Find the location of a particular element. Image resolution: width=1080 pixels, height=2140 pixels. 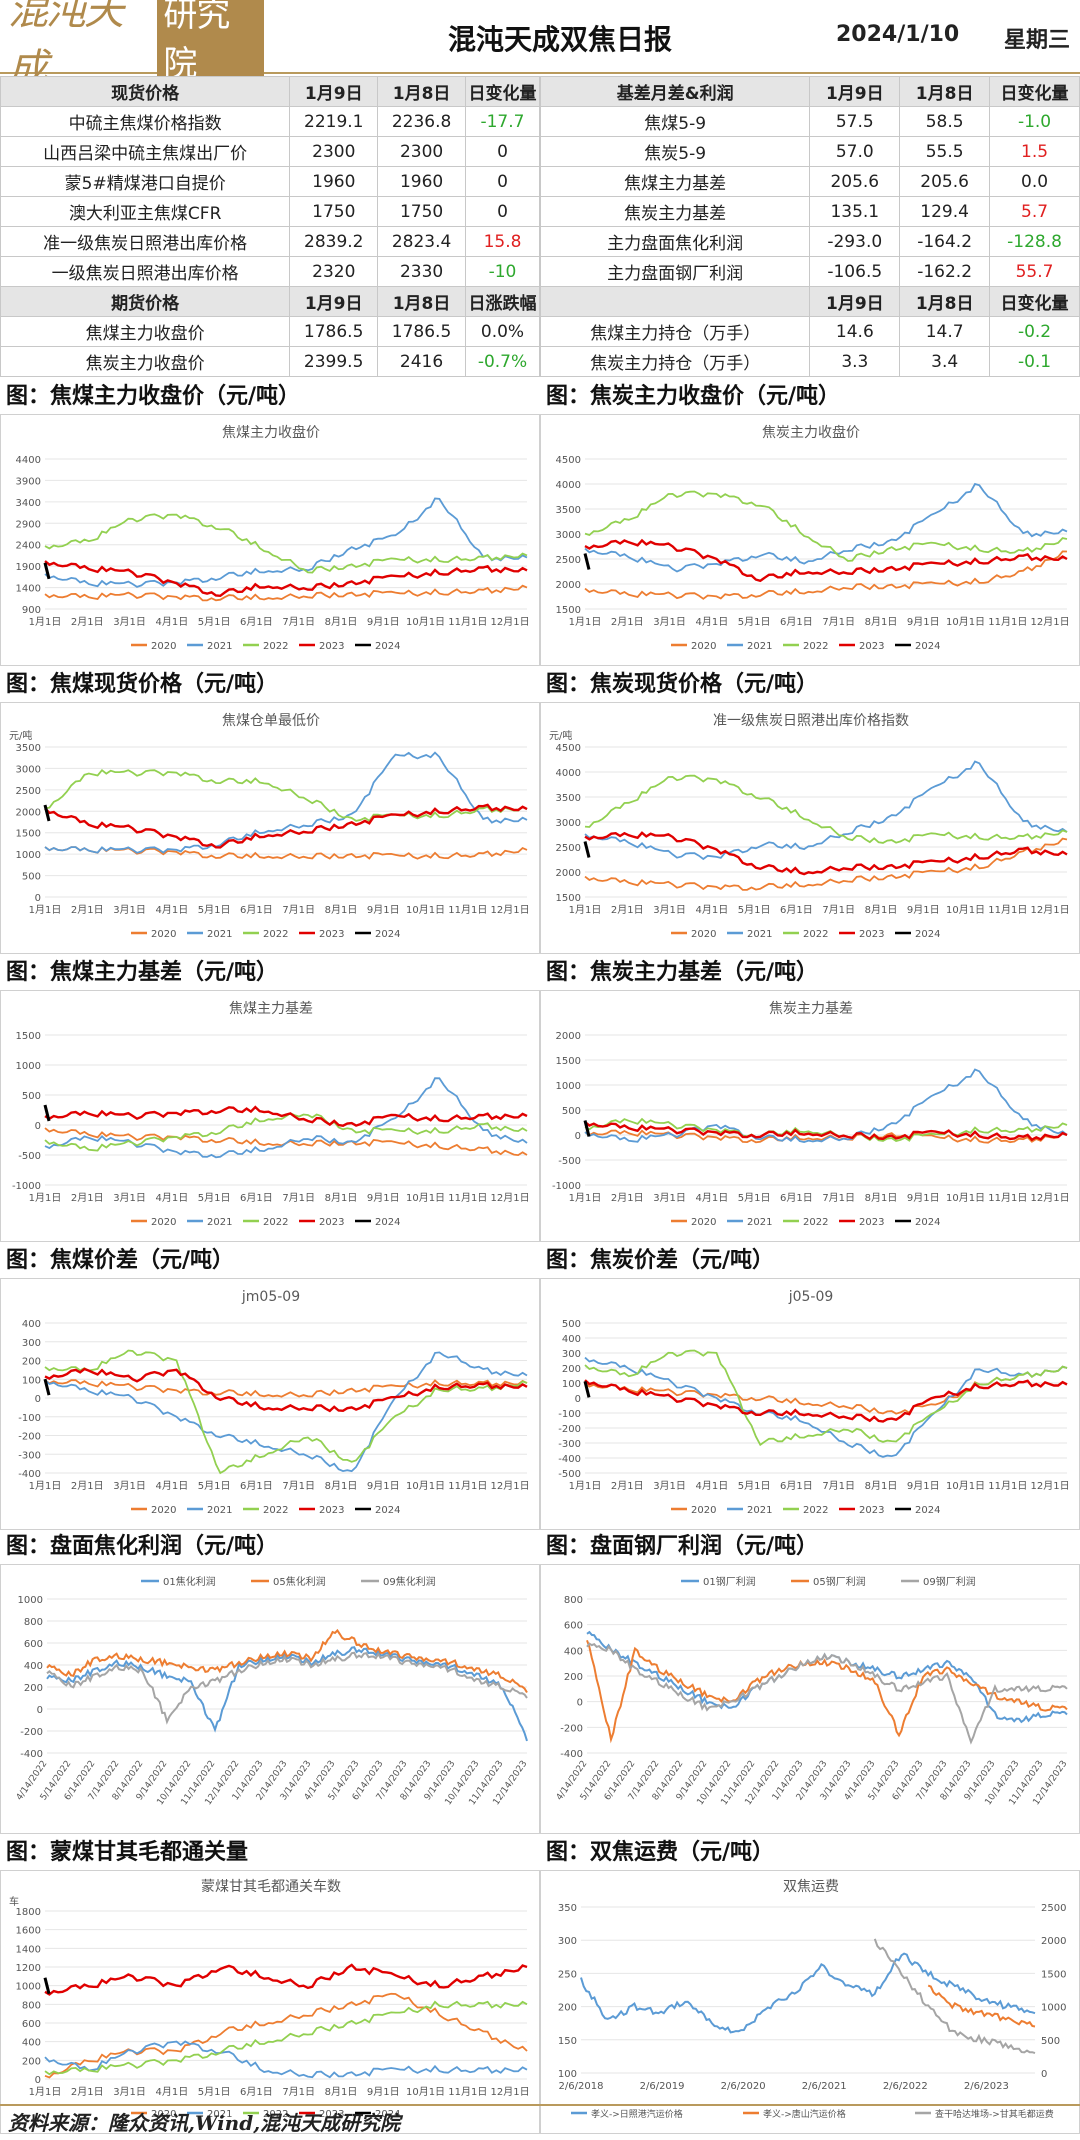

series-line-2022 is located at coordinates (286, 795).